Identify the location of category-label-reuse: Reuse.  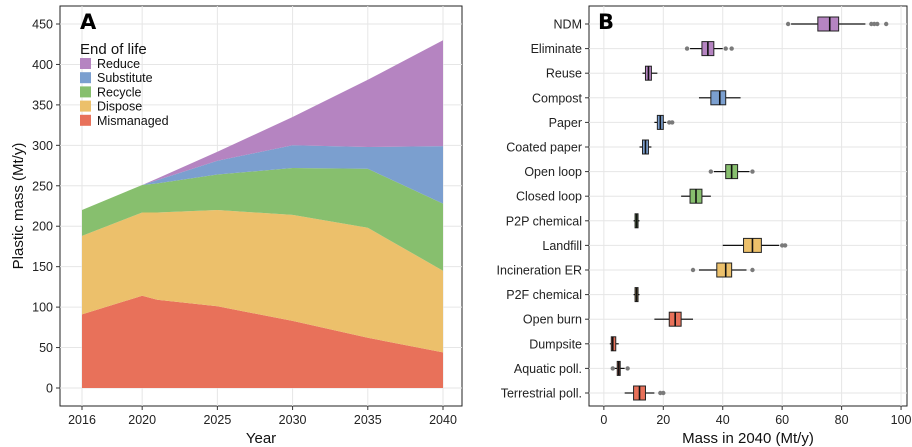
(564, 74).